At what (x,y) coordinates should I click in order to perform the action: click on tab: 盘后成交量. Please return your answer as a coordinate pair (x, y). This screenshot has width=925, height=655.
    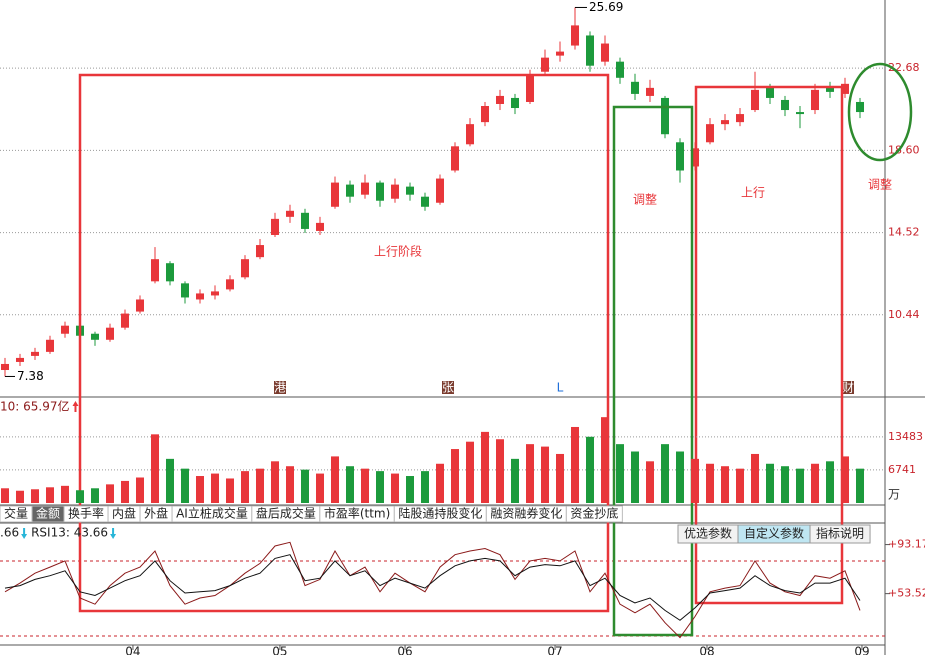
    Looking at the image, I should click on (286, 514).